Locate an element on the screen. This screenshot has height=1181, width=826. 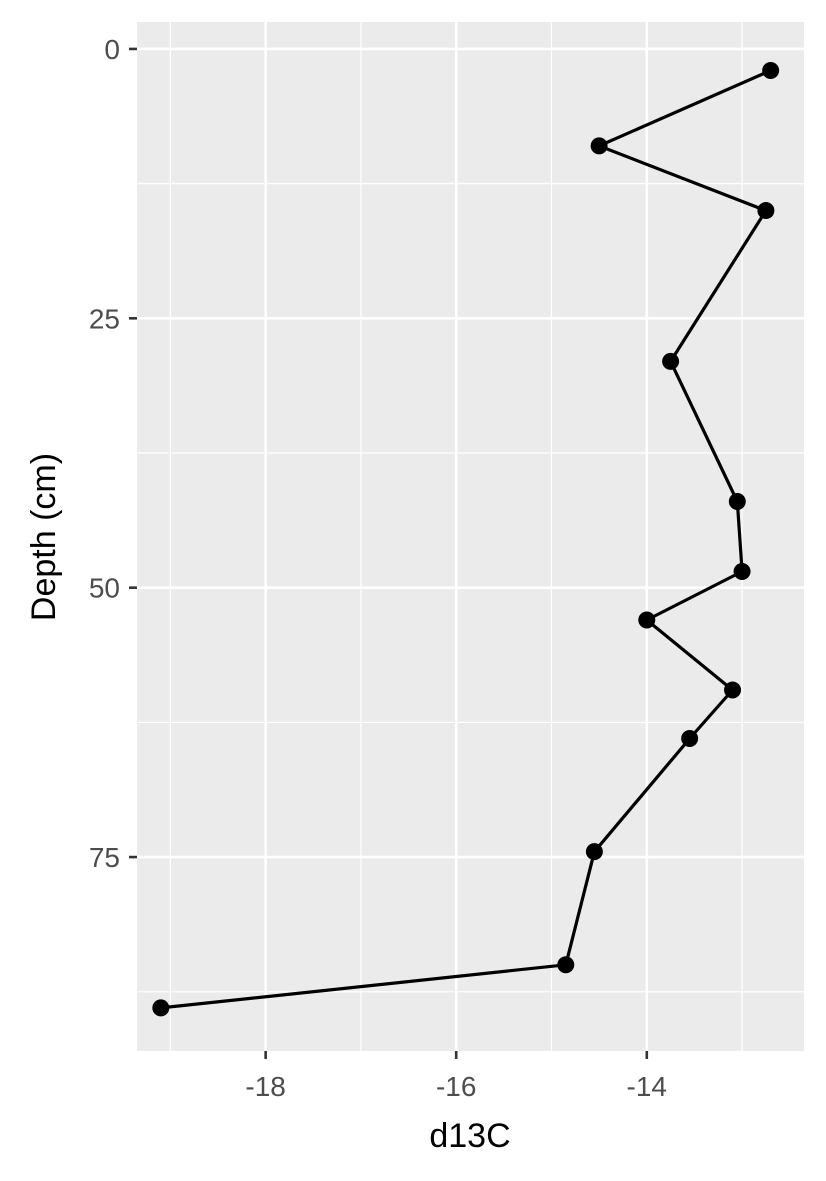
x-axis-title: d13C is located at coordinates (469, 1136).